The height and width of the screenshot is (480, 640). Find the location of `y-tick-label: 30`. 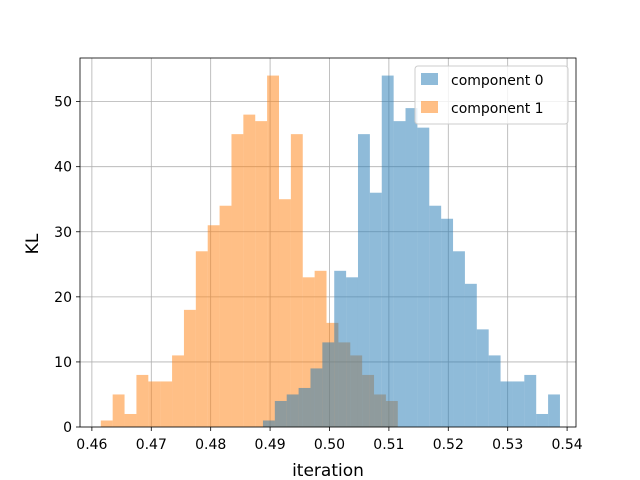

y-tick-label: 30 is located at coordinates (63, 233).